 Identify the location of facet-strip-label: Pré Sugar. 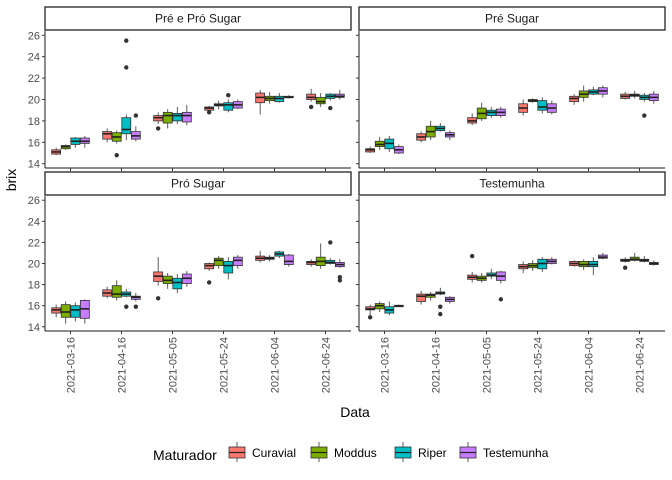
(512, 19).